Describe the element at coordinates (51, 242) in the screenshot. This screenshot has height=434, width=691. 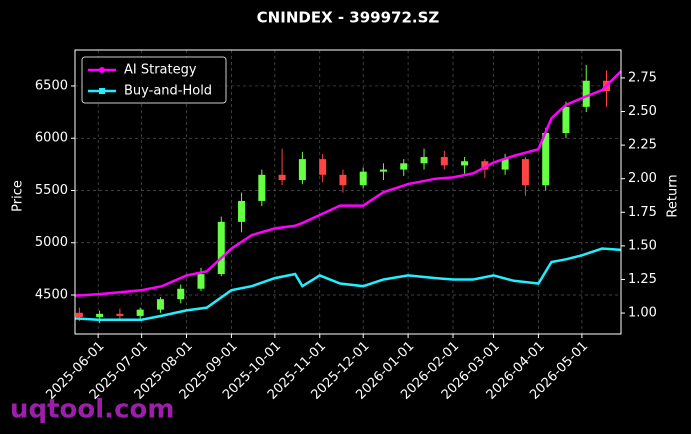
I see `y-tick-label: 5000` at that location.